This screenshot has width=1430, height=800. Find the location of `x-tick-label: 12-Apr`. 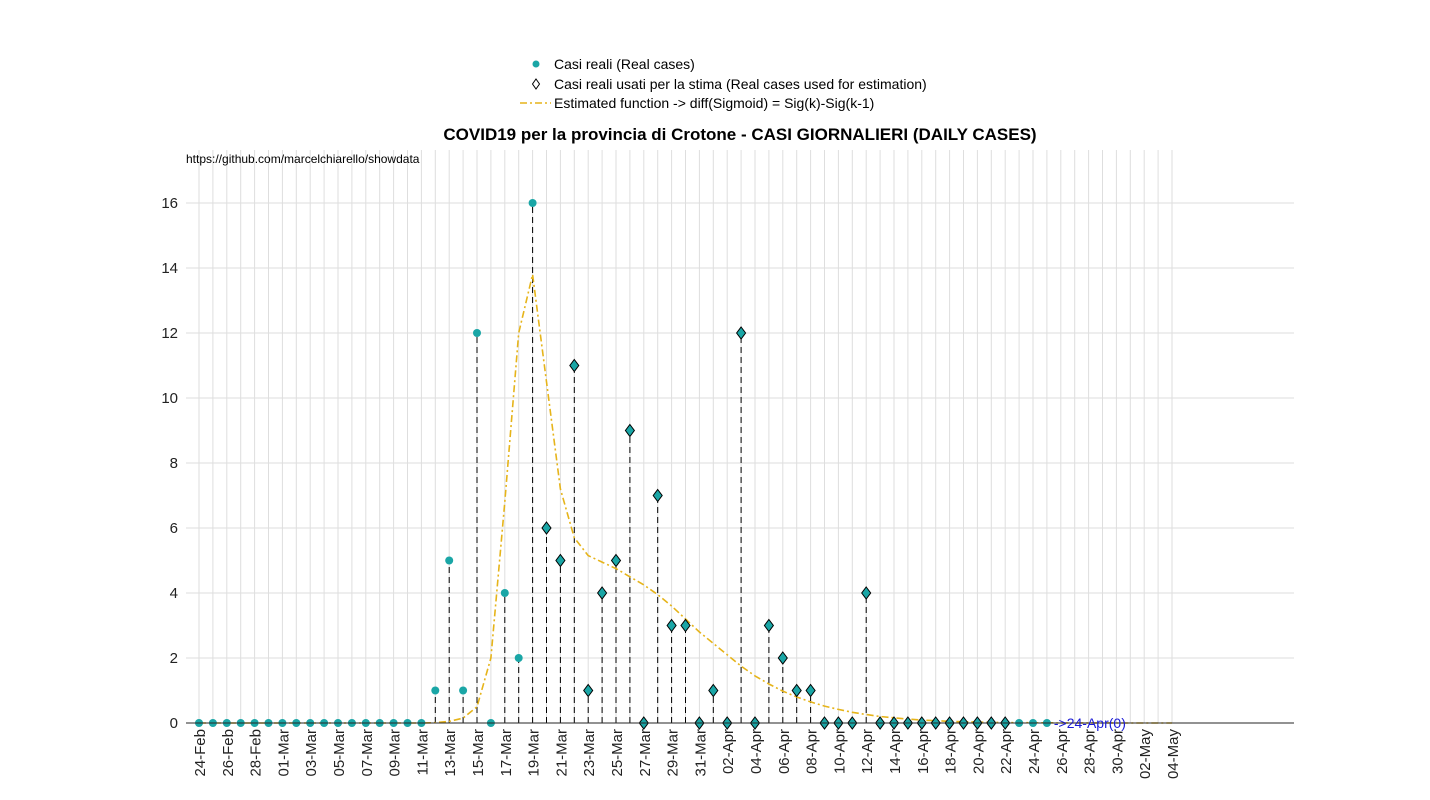

x-tick-label: 12-Apr is located at coordinates (867, 751).